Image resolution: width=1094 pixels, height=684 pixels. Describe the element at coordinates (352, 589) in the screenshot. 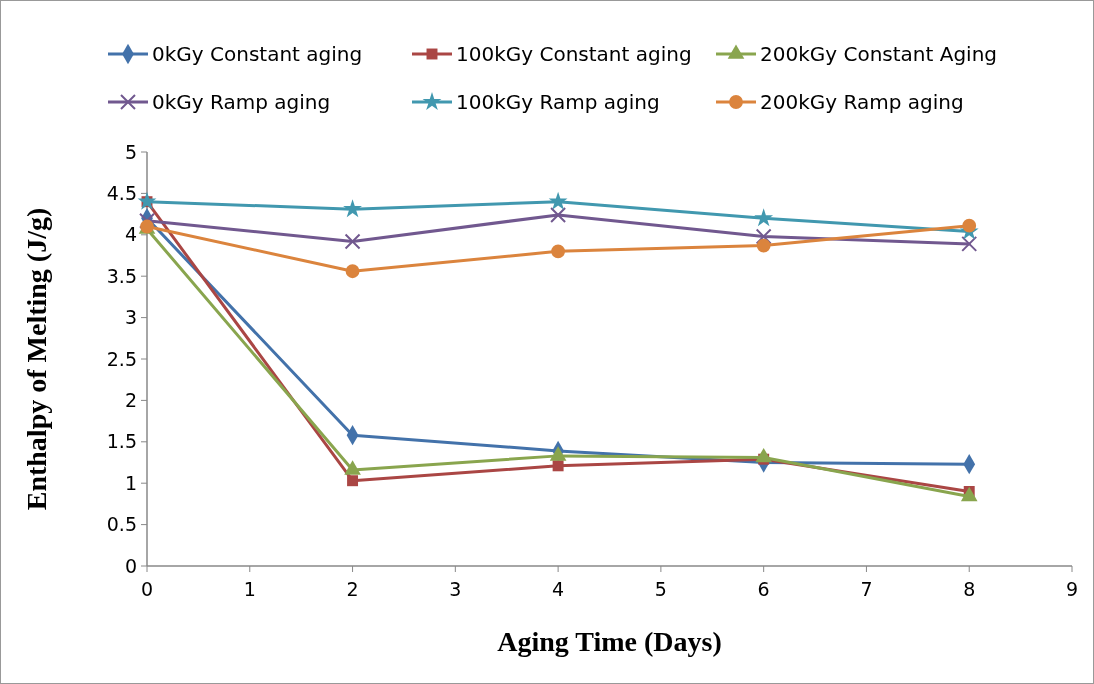

I see `x-tick-label: 2` at that location.